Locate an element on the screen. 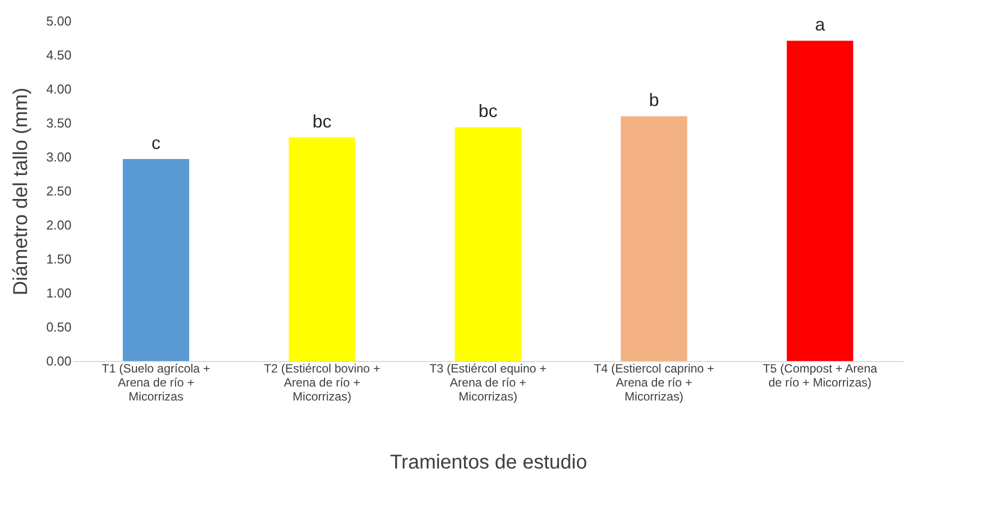 This screenshot has width=981, height=531. y-tick-label: 3.00 is located at coordinates (59, 157).